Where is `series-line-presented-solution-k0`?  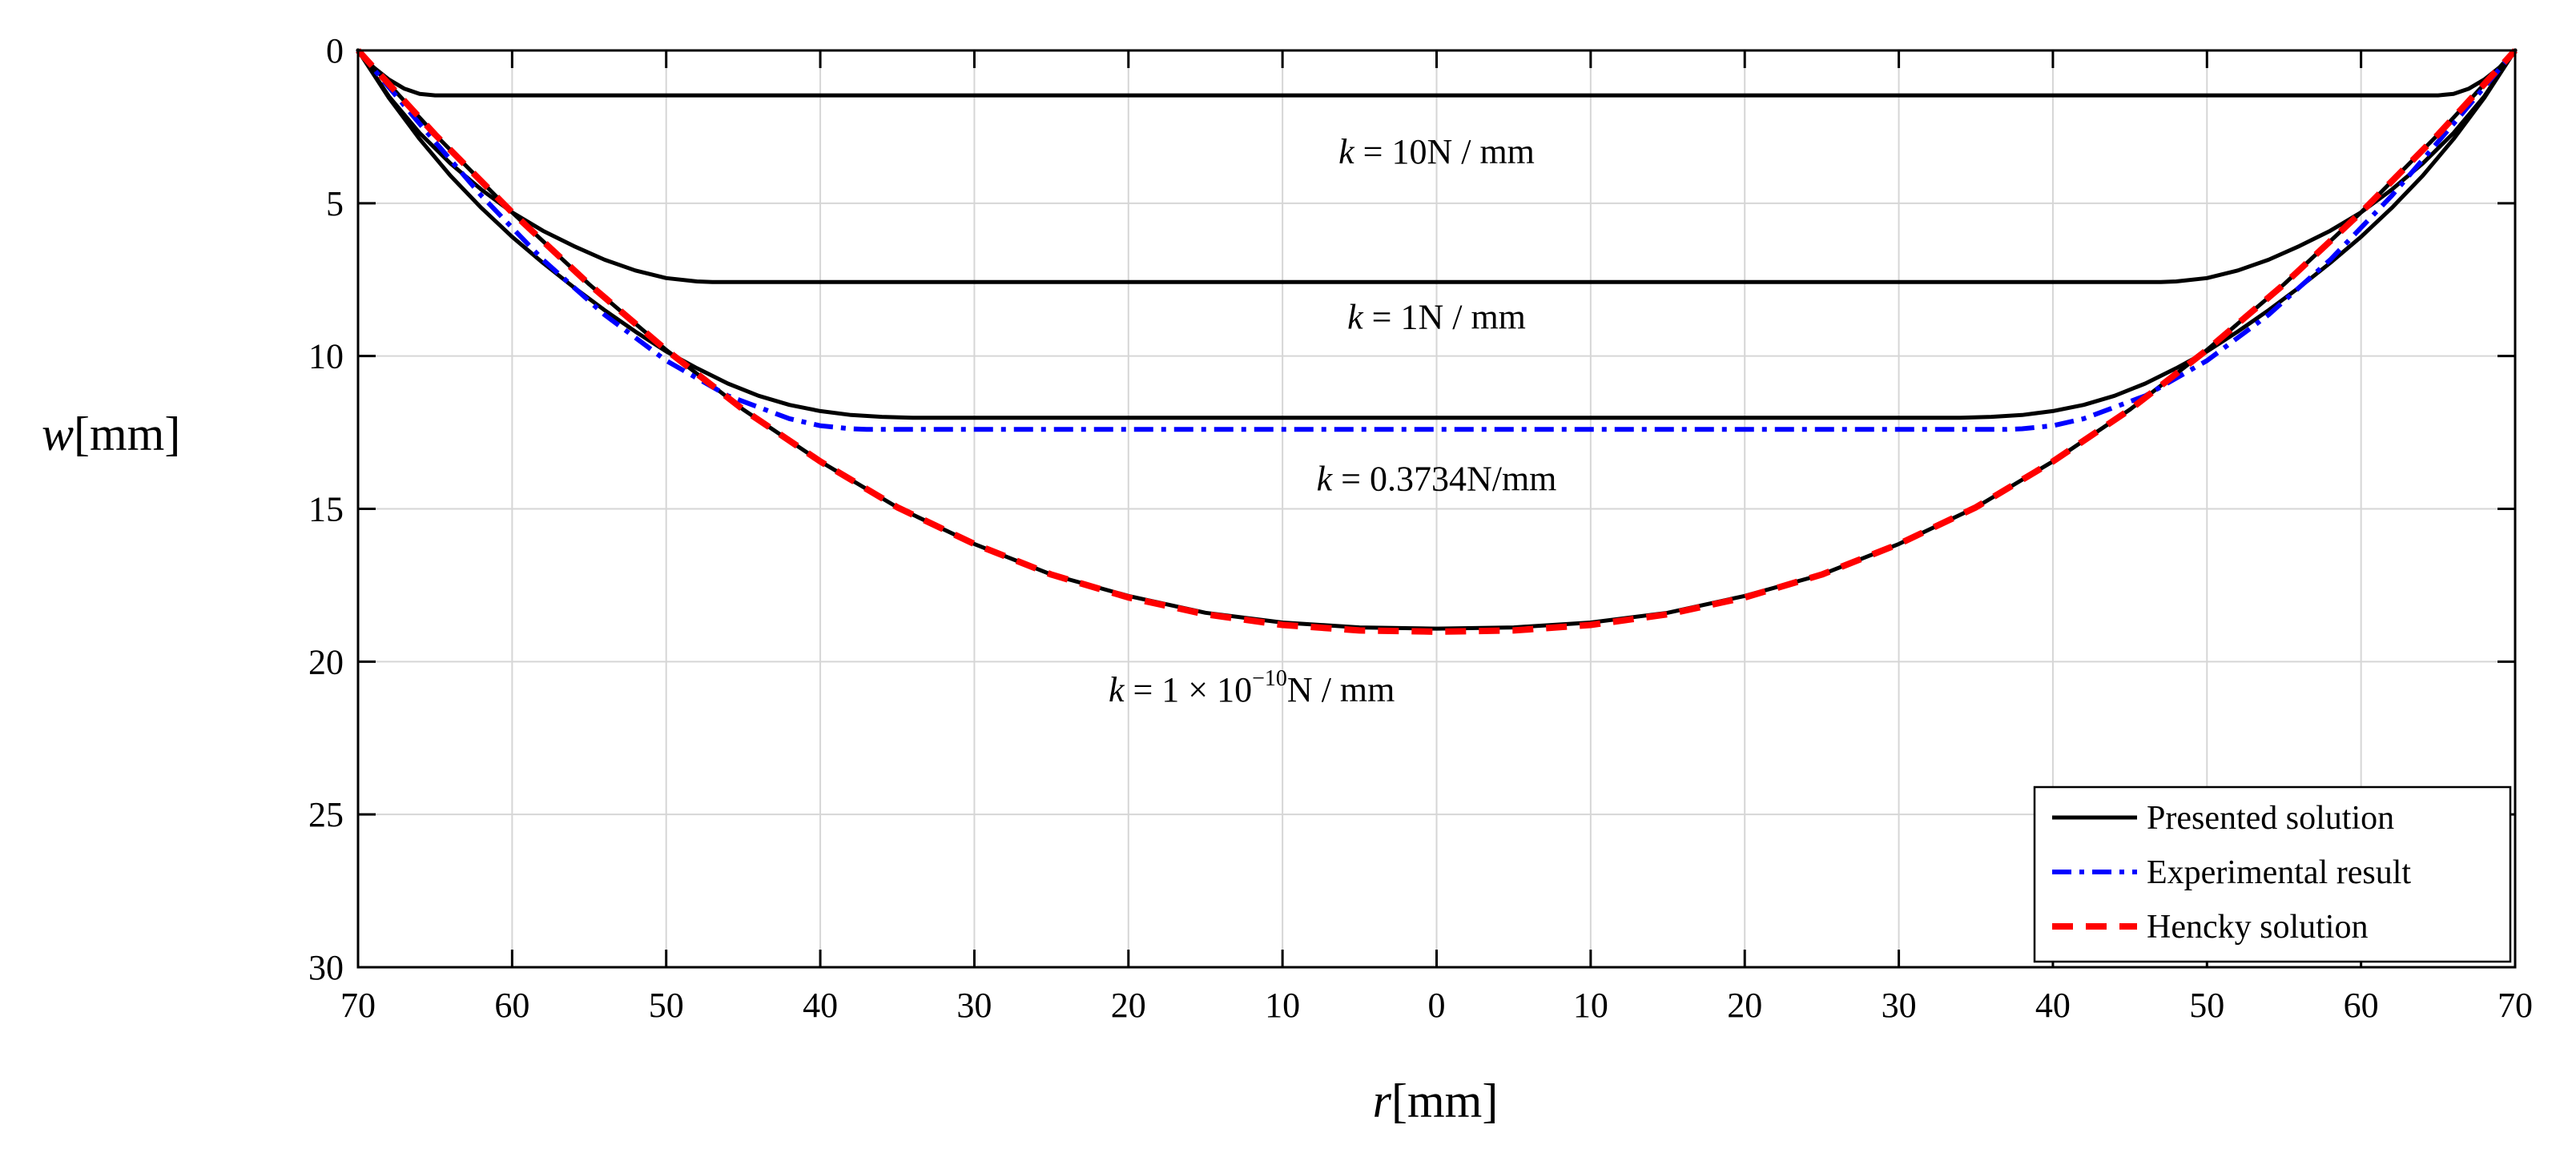 series-line-presented-solution-k0 is located at coordinates (1437, 73).